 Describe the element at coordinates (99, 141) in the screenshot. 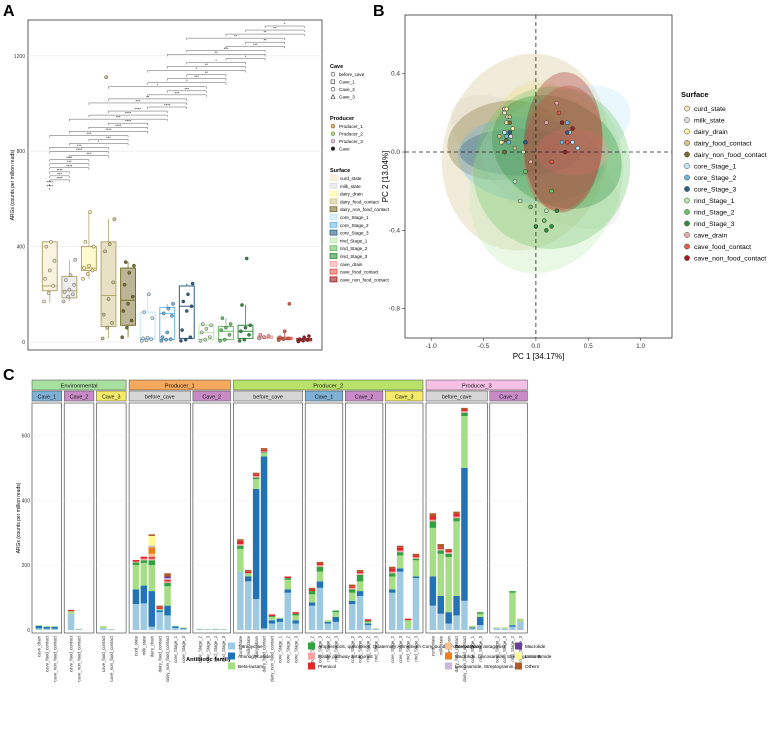

I see `significance-label: *` at that location.